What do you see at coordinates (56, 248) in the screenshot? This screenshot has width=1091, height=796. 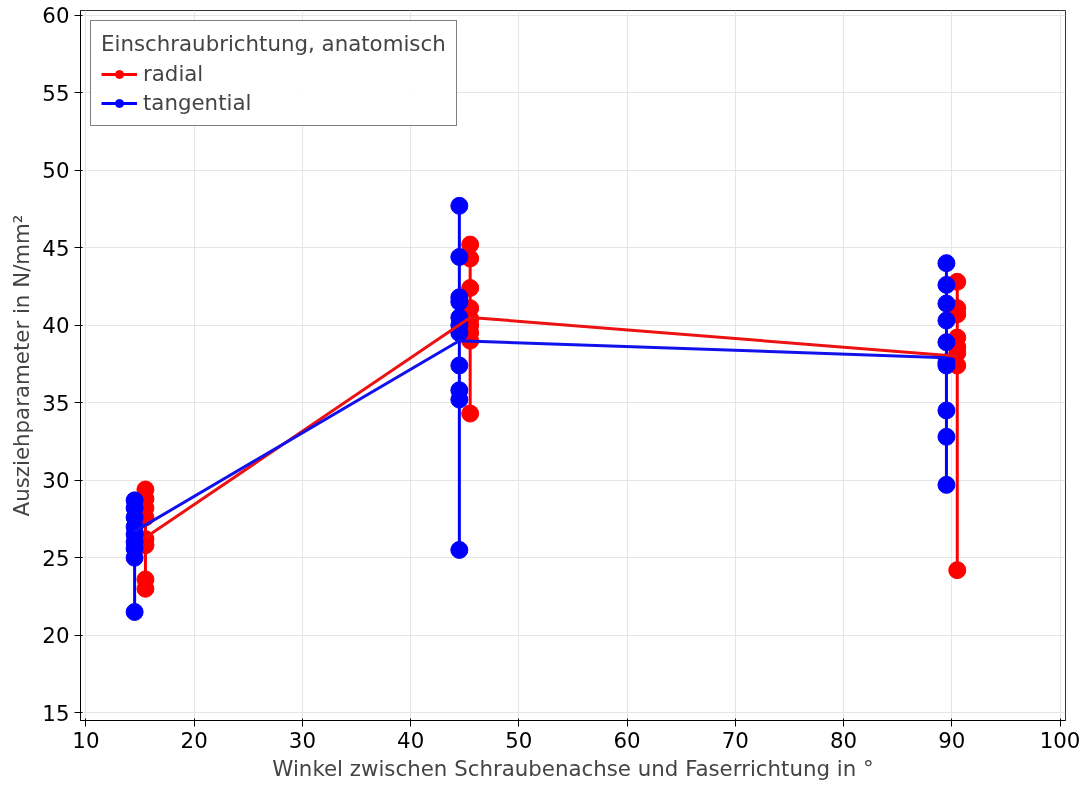 I see `y-tick-label: 45` at bounding box center [56, 248].